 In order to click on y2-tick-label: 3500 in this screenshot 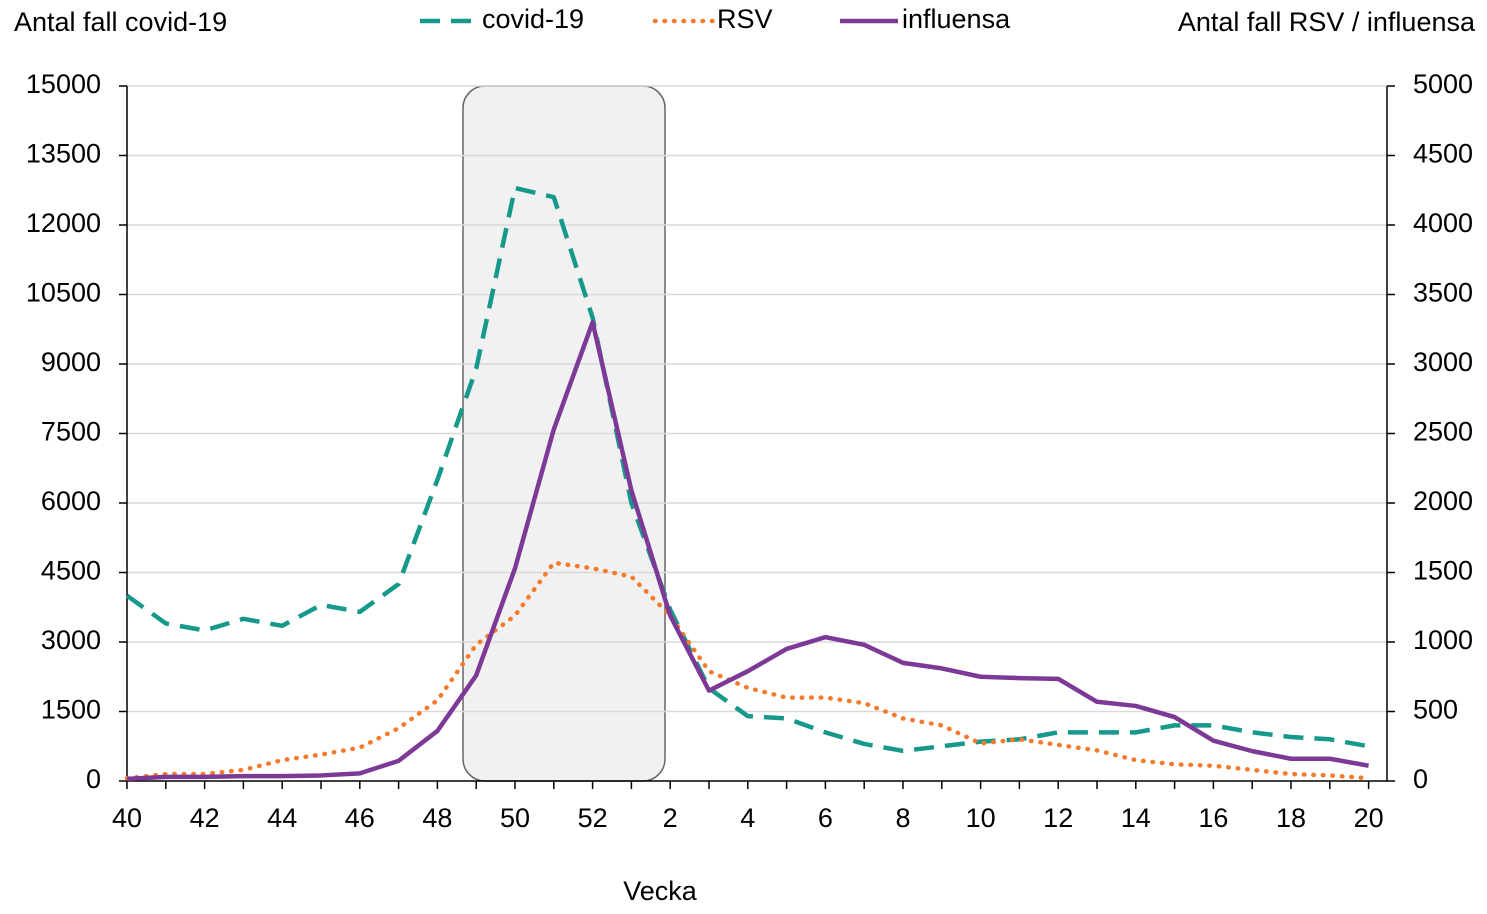, I will do `click(1443, 293)`.